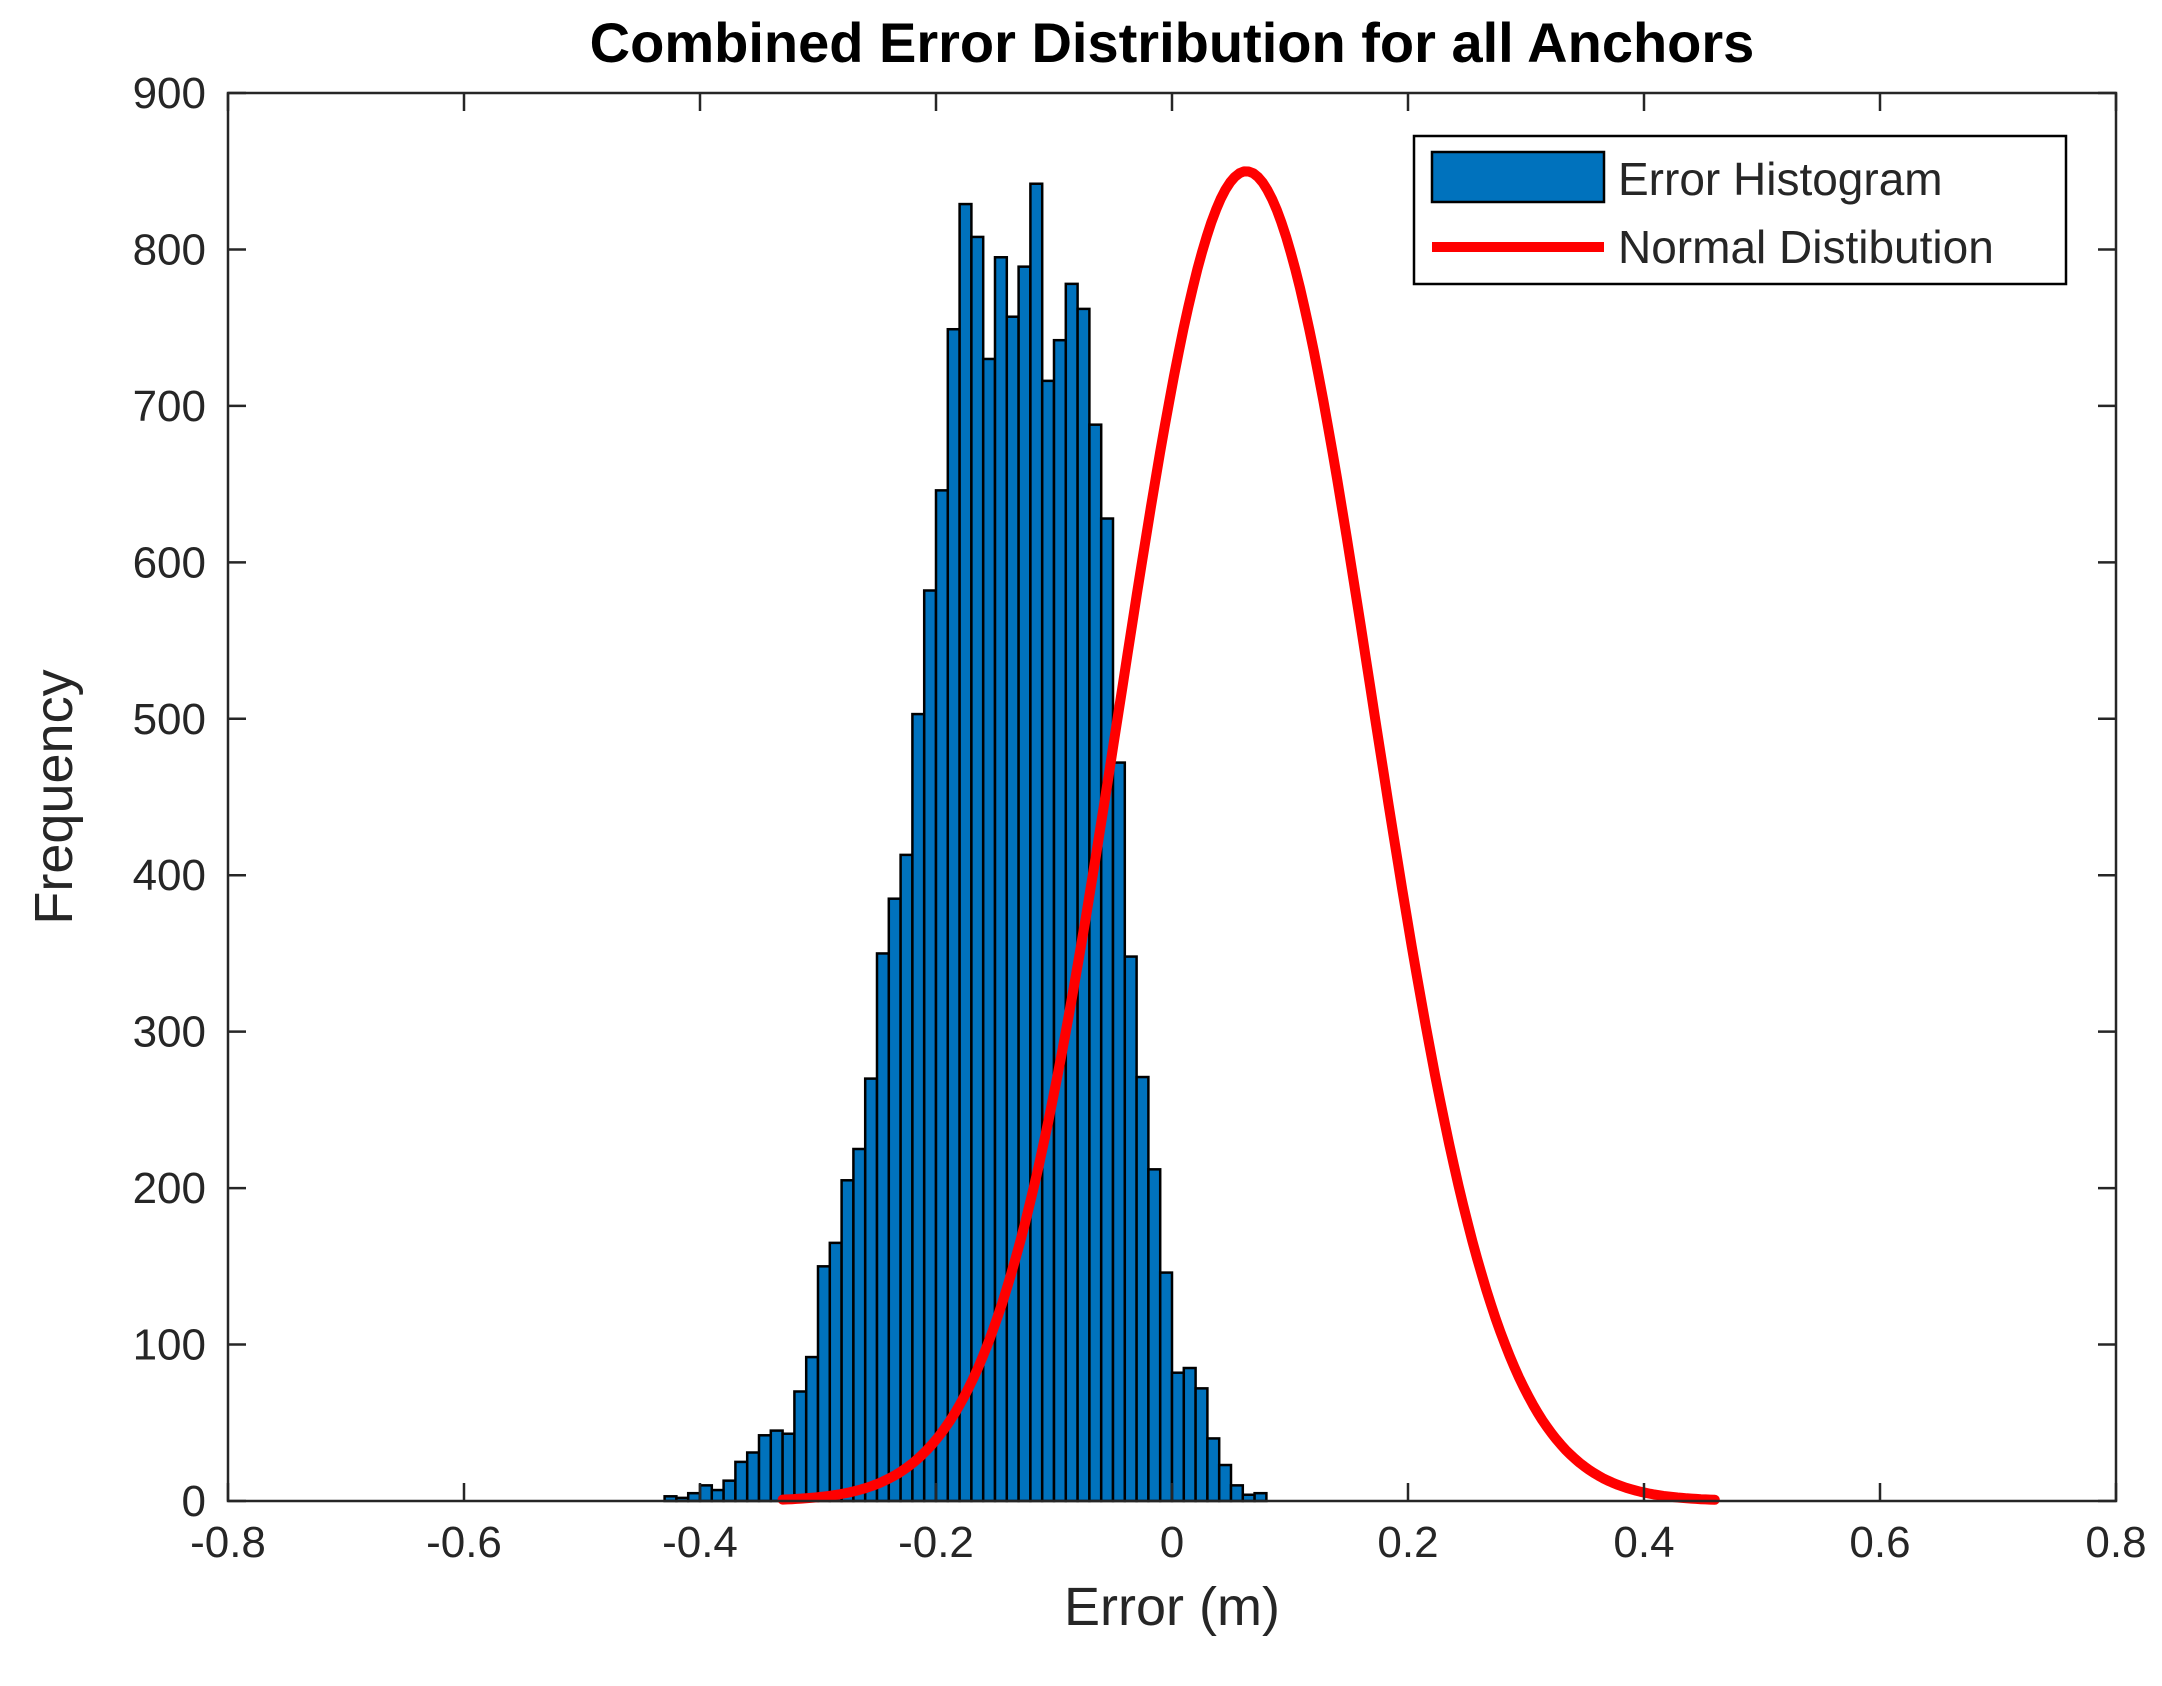 Image resolution: width=2162 pixels, height=1686 pixels. Describe the element at coordinates (936, 1542) in the screenshot. I see `x-tick-label: -0.2` at that location.